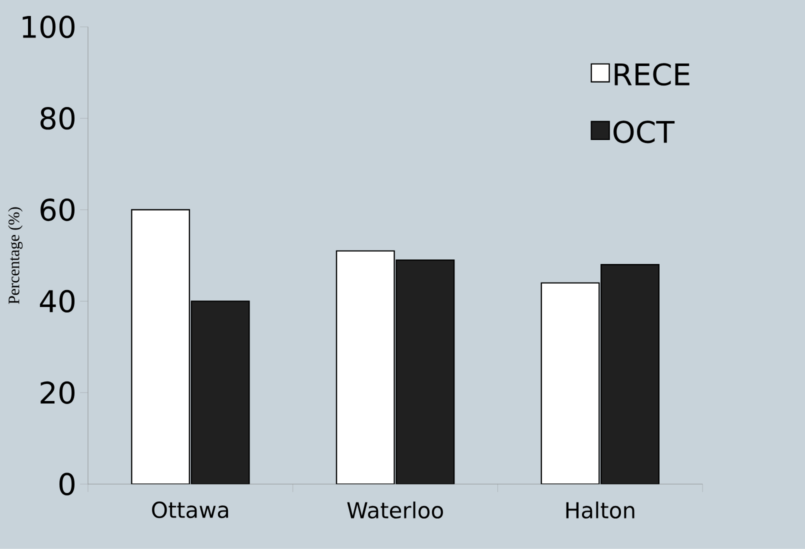 The image size is (805, 549). Describe the element at coordinates (395, 510) in the screenshot. I see `x-tick-label: Waterloo` at that location.